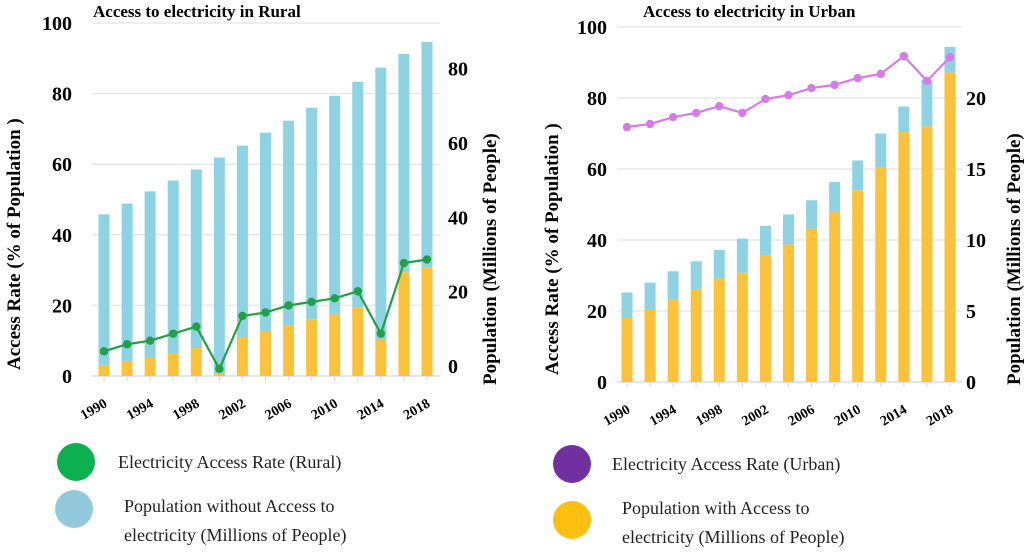 Image resolution: width=1024 pixels, height=553 pixels. I want to click on left-tick-label: 40, so click(62, 236).